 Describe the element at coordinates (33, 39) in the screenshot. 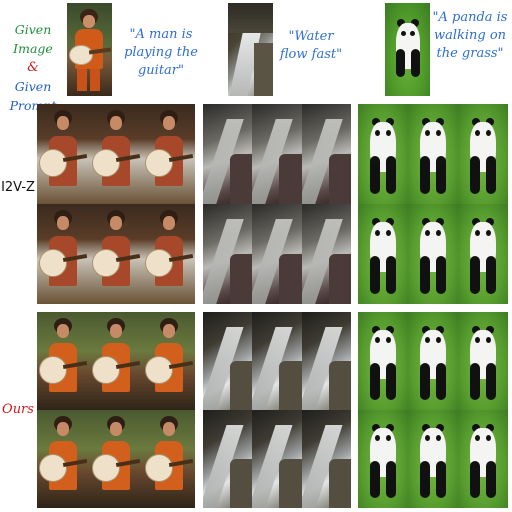

I see `given-image-label: Given Image` at that location.